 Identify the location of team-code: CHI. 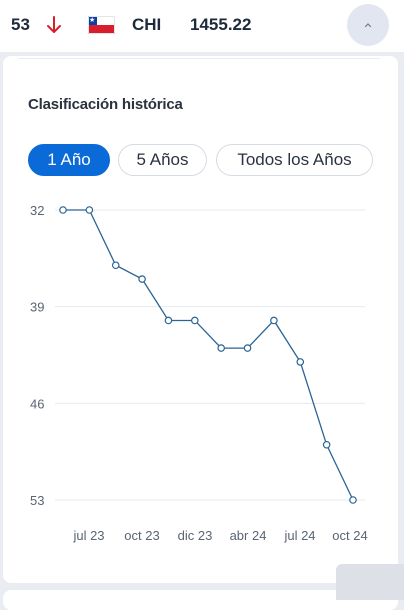
(147, 24).